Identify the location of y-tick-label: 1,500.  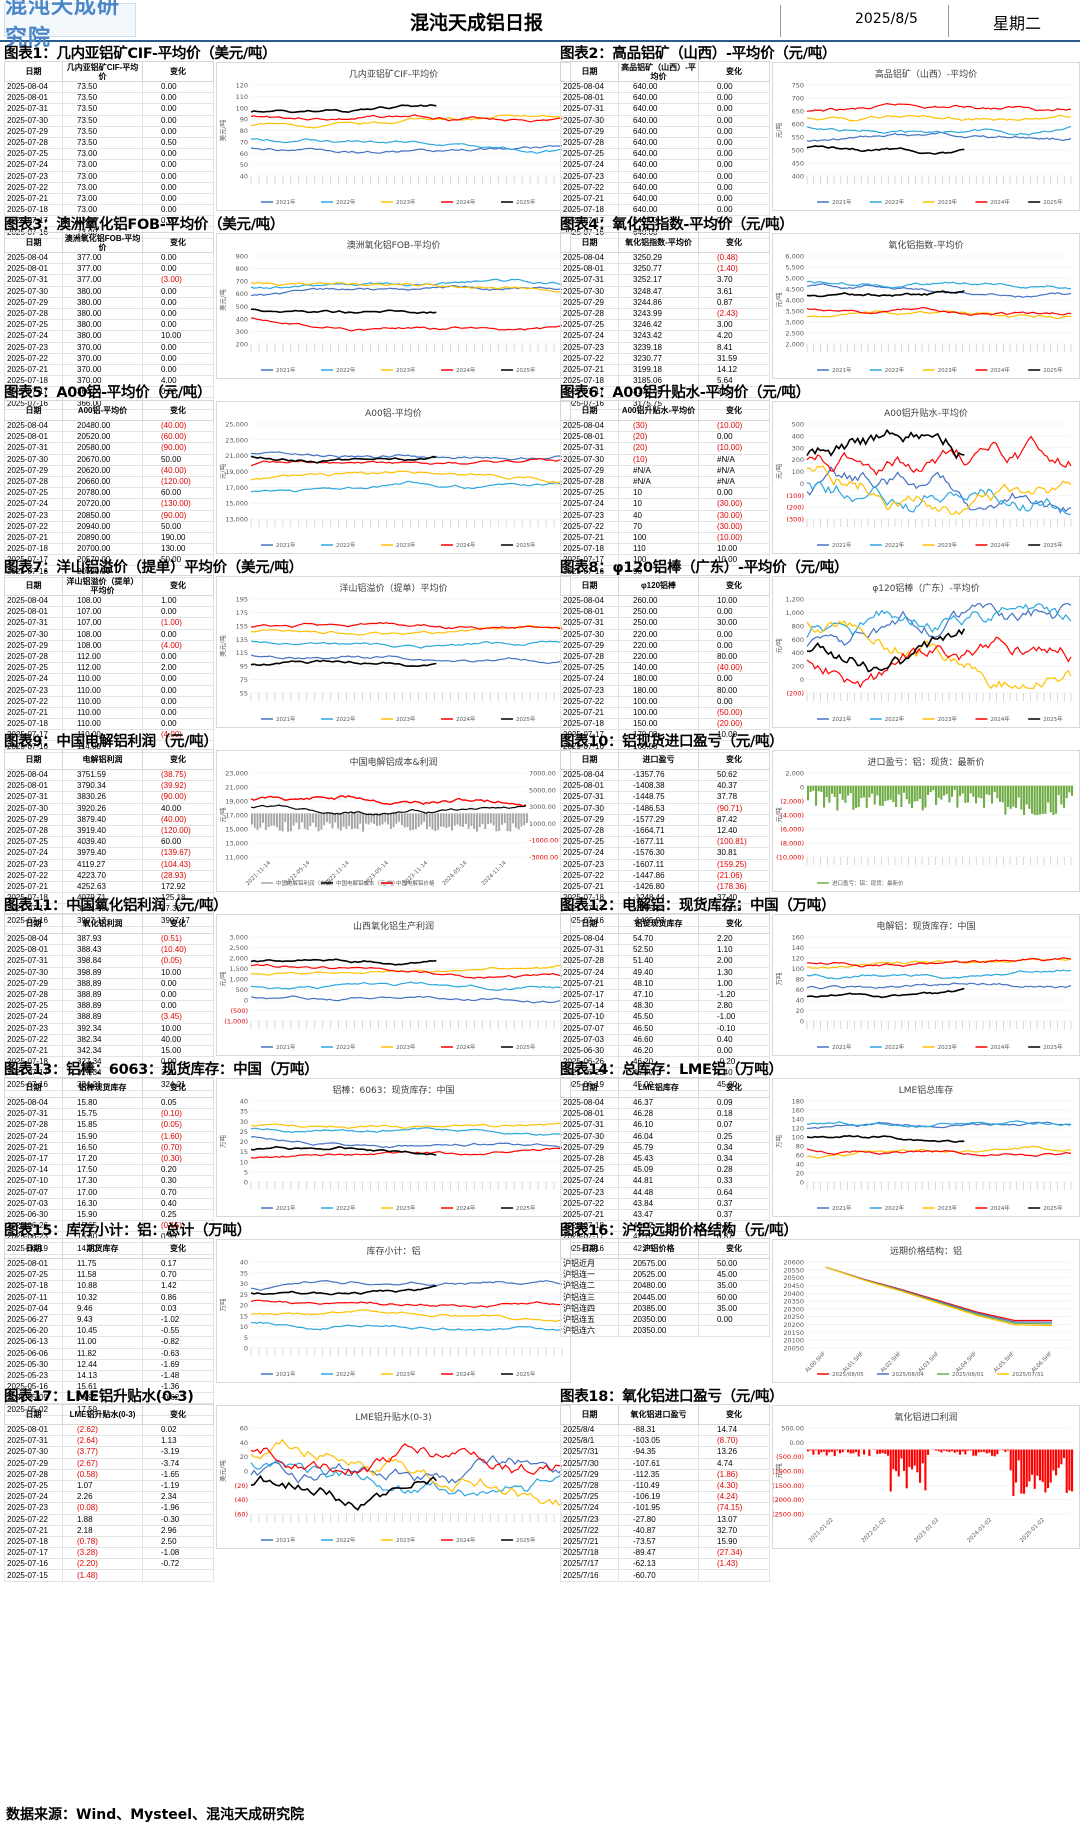
(238, 969).